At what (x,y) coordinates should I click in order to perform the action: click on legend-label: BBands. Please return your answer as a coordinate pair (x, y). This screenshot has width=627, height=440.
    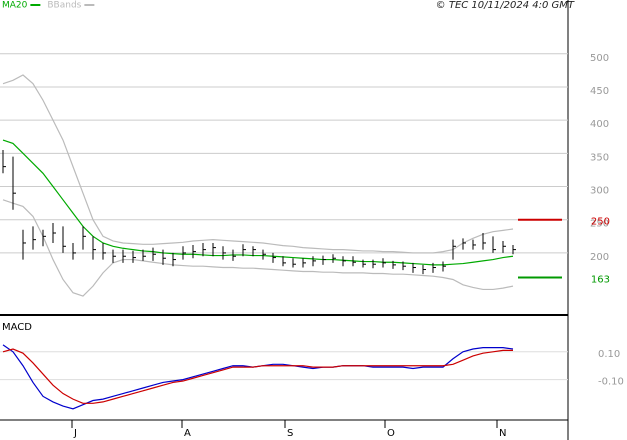
    Looking at the image, I should click on (64, 6).